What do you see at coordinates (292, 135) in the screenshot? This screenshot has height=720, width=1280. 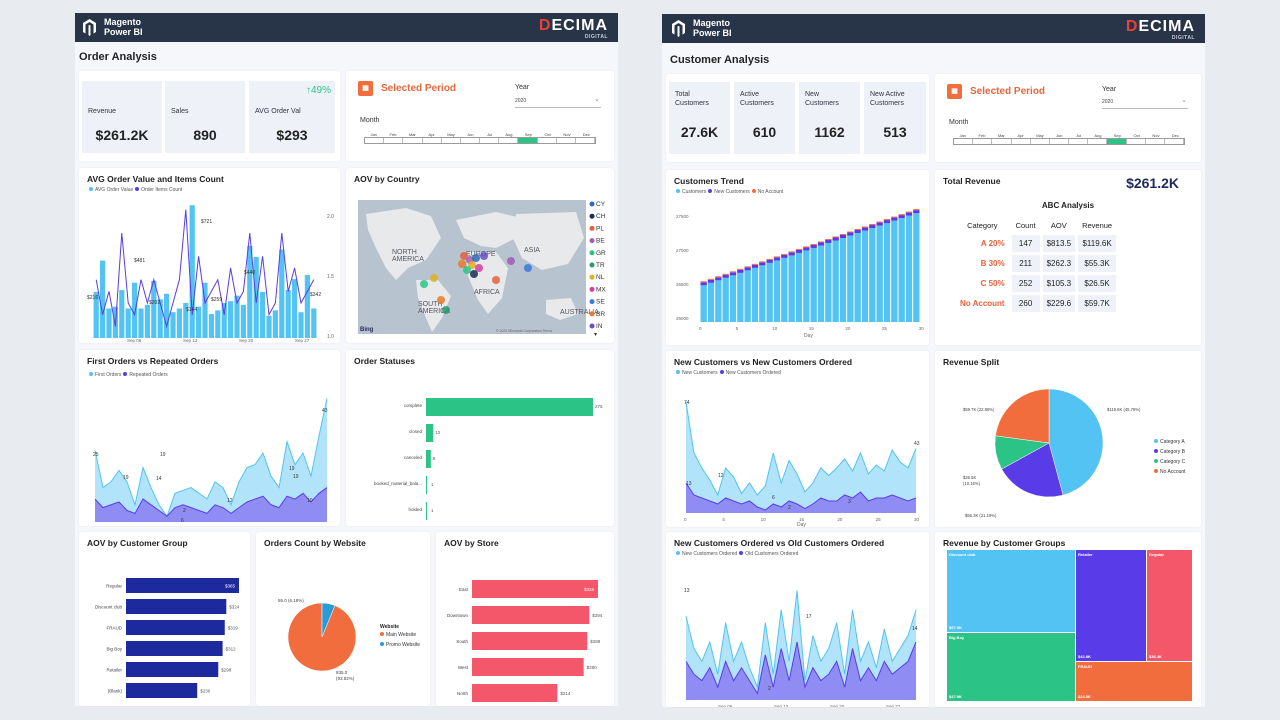 I see `kpi-value: $293` at bounding box center [292, 135].